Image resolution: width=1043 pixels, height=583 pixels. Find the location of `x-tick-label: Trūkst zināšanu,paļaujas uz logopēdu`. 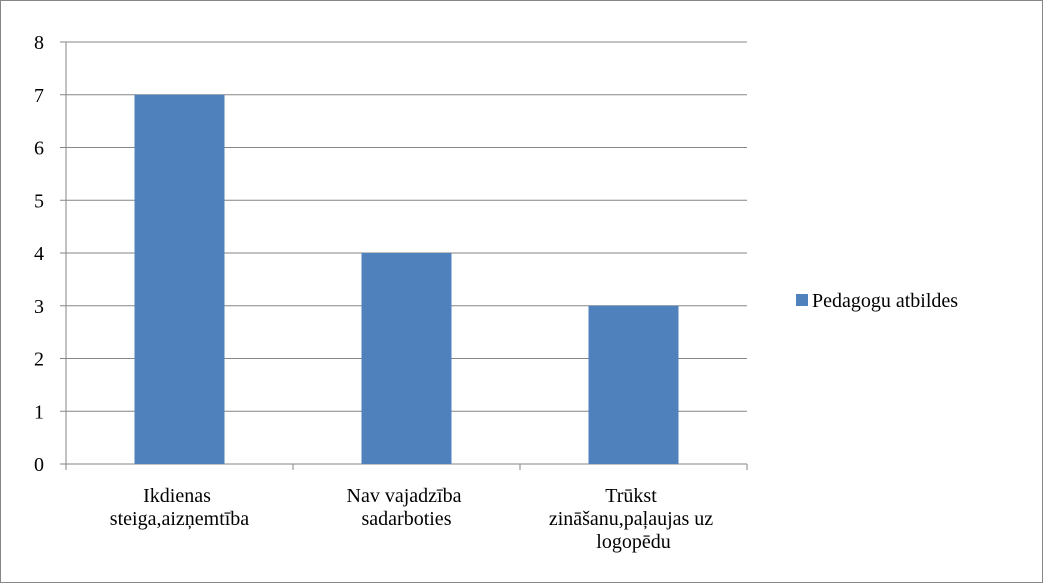

x-tick-label: Trūkst zināšanu,paļaujas uz logopēdu is located at coordinates (633, 519).